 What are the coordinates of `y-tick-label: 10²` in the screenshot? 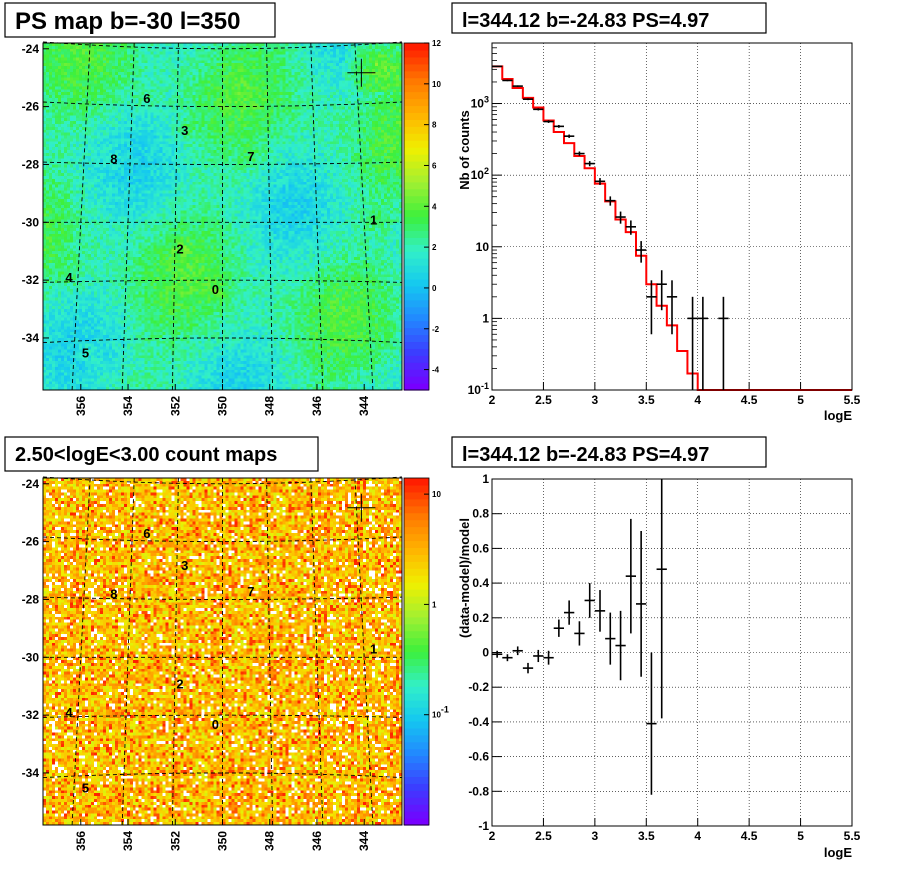 It's located at (480, 174).